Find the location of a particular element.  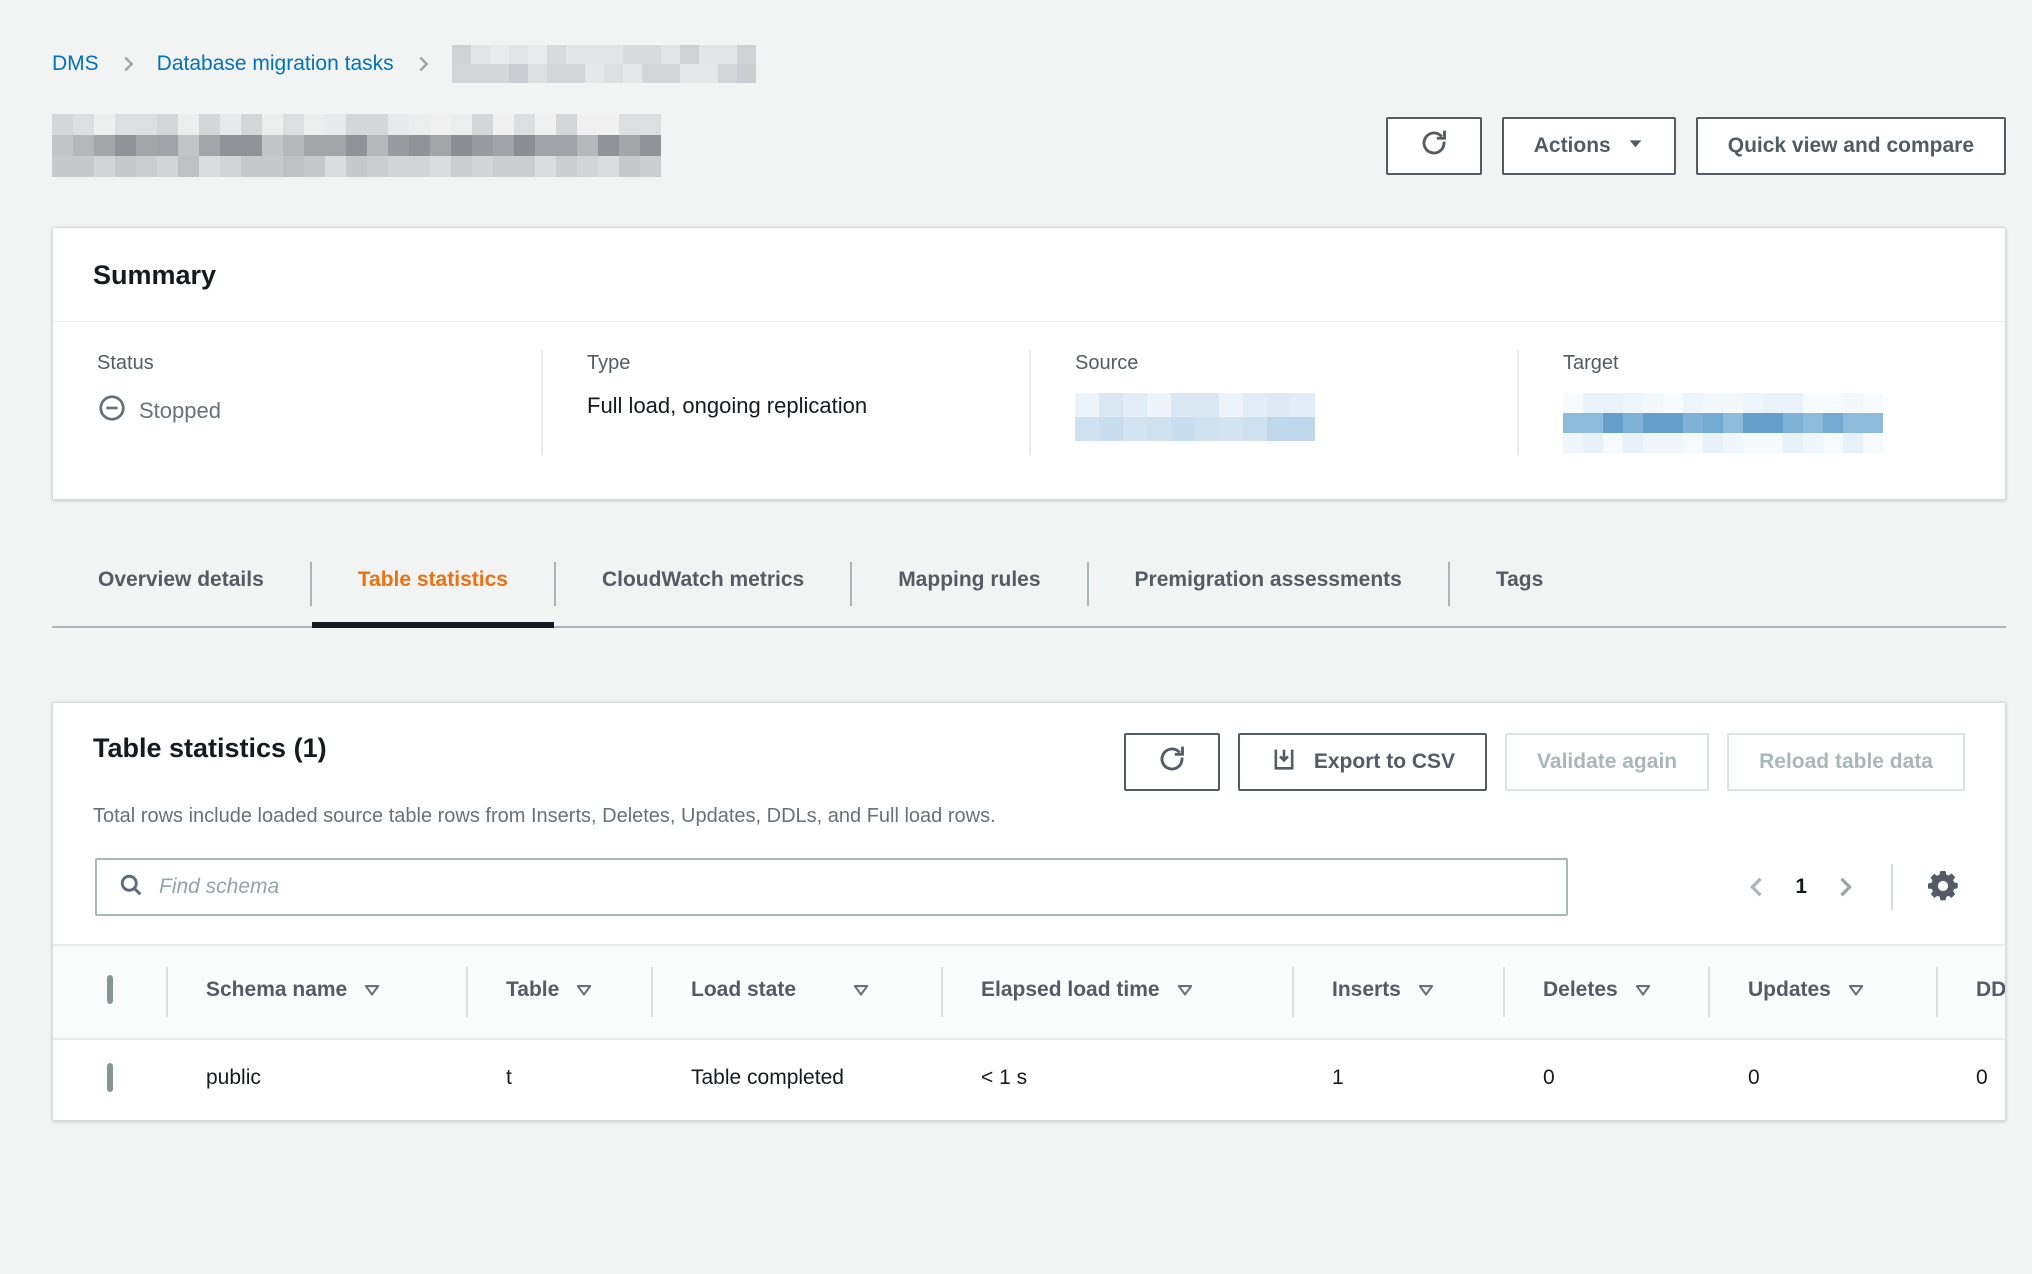

table-statistics-title: Table statistics (1) is located at coordinates (210, 748).